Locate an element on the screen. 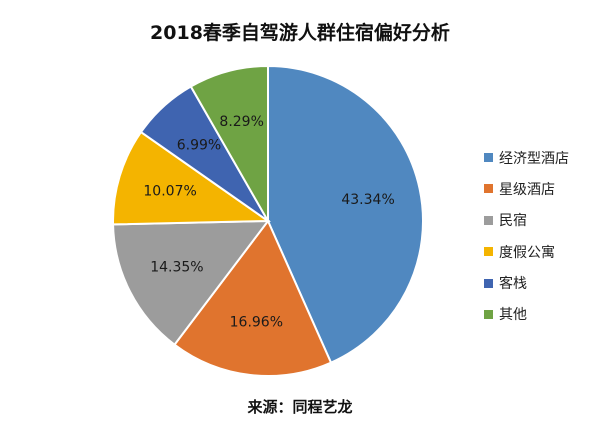  legend-label-1: 经济型酒店 is located at coordinates (534, 158).